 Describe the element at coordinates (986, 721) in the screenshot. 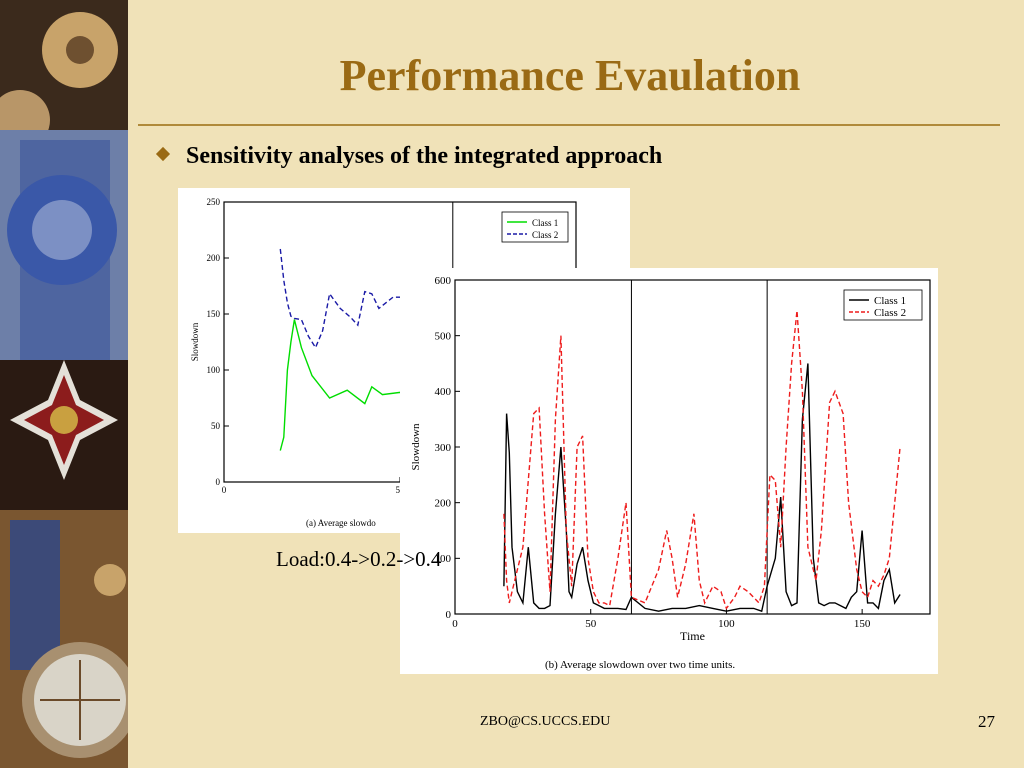

I see `page-number: 27` at that location.